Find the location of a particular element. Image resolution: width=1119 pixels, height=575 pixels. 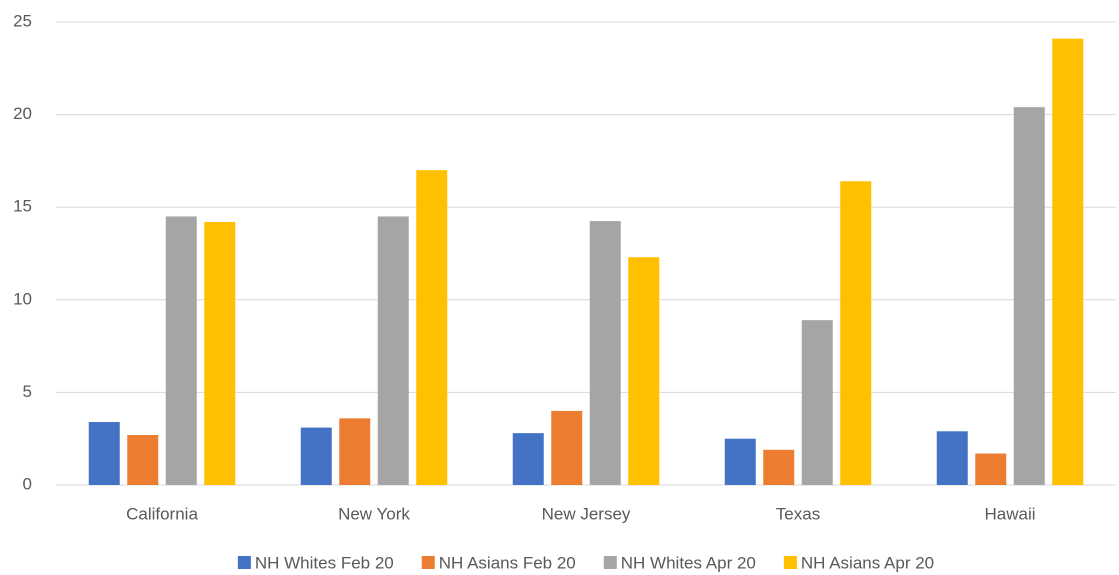

x-tick-label: Hawaii is located at coordinates (1009, 513).